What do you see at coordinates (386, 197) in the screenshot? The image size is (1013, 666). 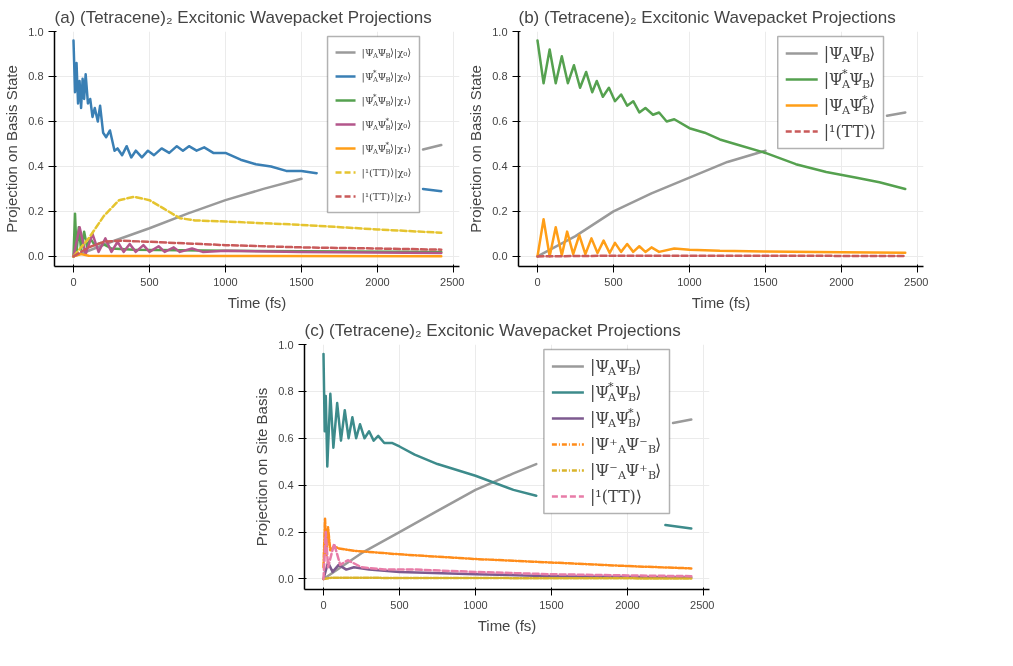 I see `legend-label: |¹(TT)⟩|χ₁⟩` at bounding box center [386, 197].